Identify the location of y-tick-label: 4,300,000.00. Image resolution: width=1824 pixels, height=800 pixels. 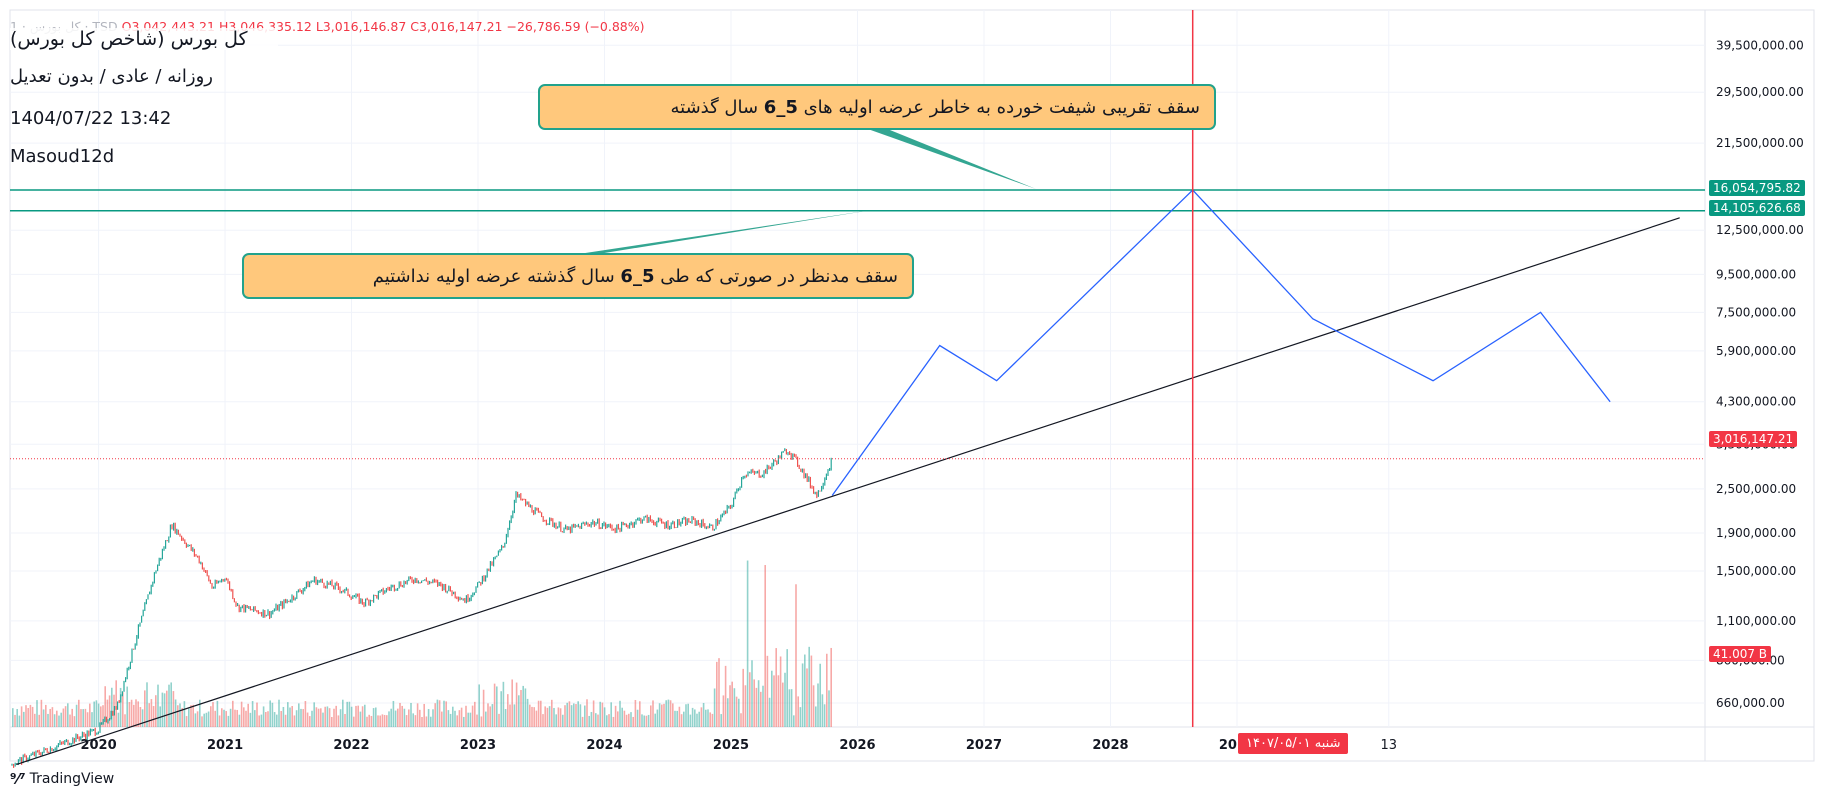
(1756, 402).